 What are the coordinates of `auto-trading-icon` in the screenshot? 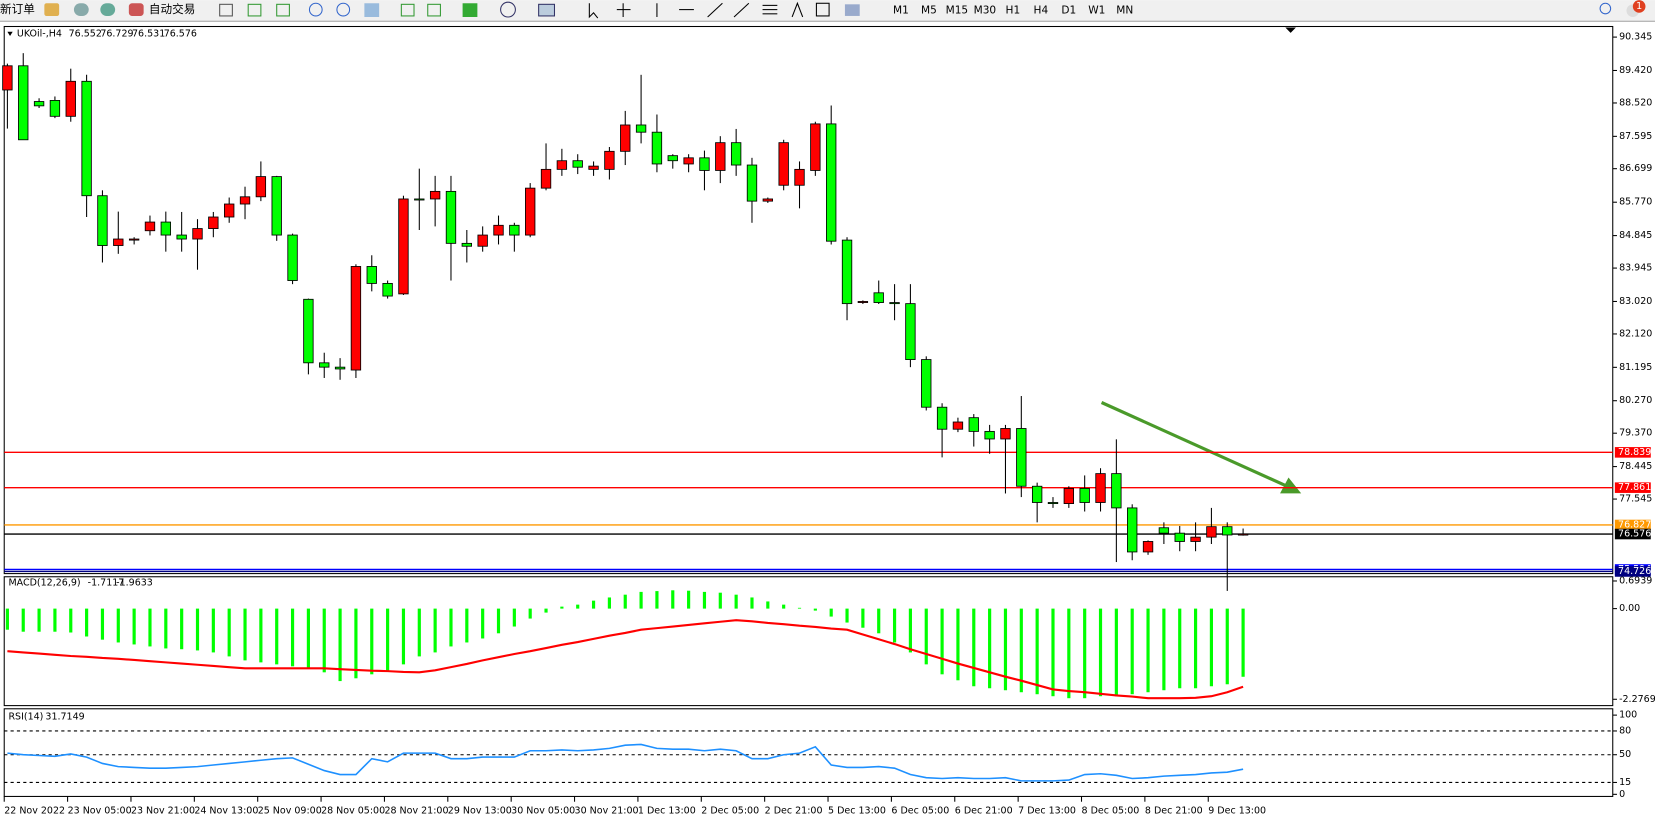 It's located at (136, 9).